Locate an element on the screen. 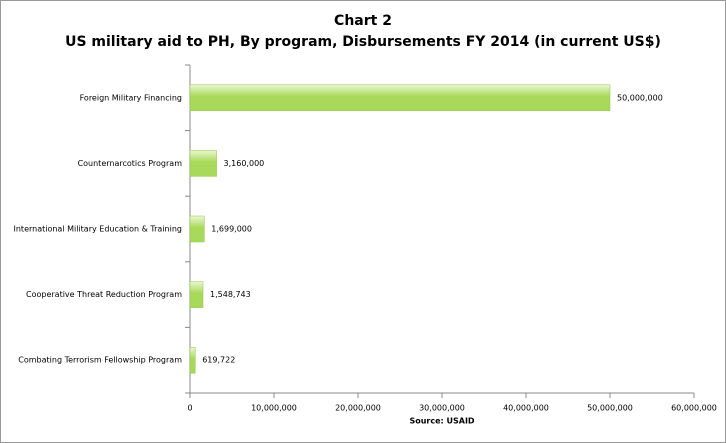  x-tick-label: 40,000,000 is located at coordinates (526, 408).